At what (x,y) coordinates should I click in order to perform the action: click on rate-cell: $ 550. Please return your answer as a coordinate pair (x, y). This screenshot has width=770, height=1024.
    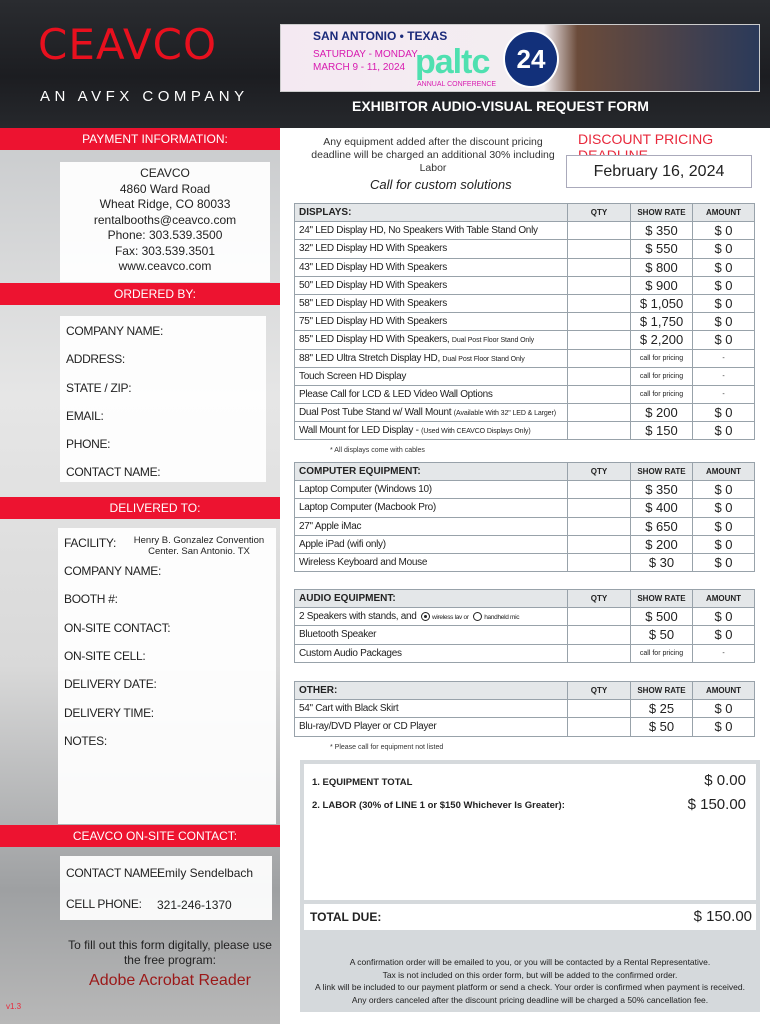
    Looking at the image, I should click on (661, 249).